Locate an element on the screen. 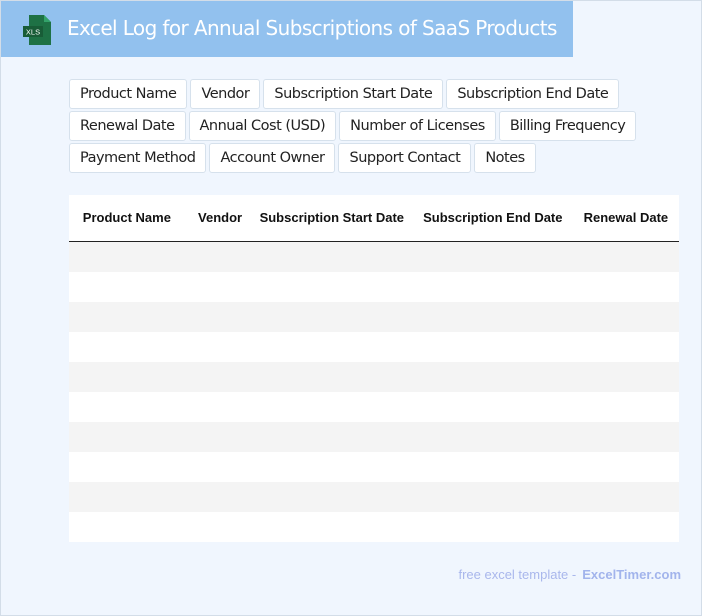 Image resolution: width=702 pixels, height=616 pixels. column-chip: Notes is located at coordinates (505, 158).